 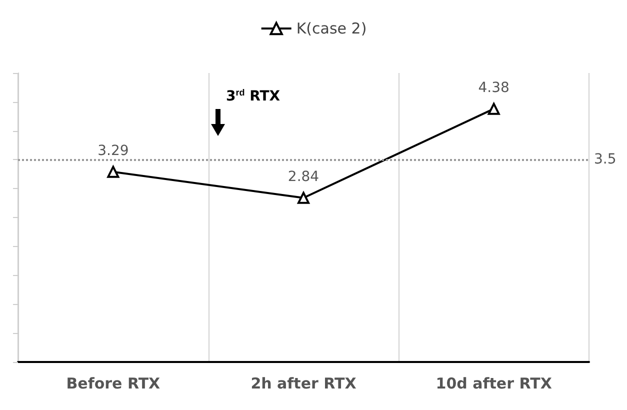 What do you see at coordinates (494, 88) in the screenshot?
I see `data-label: 4.38` at bounding box center [494, 88].